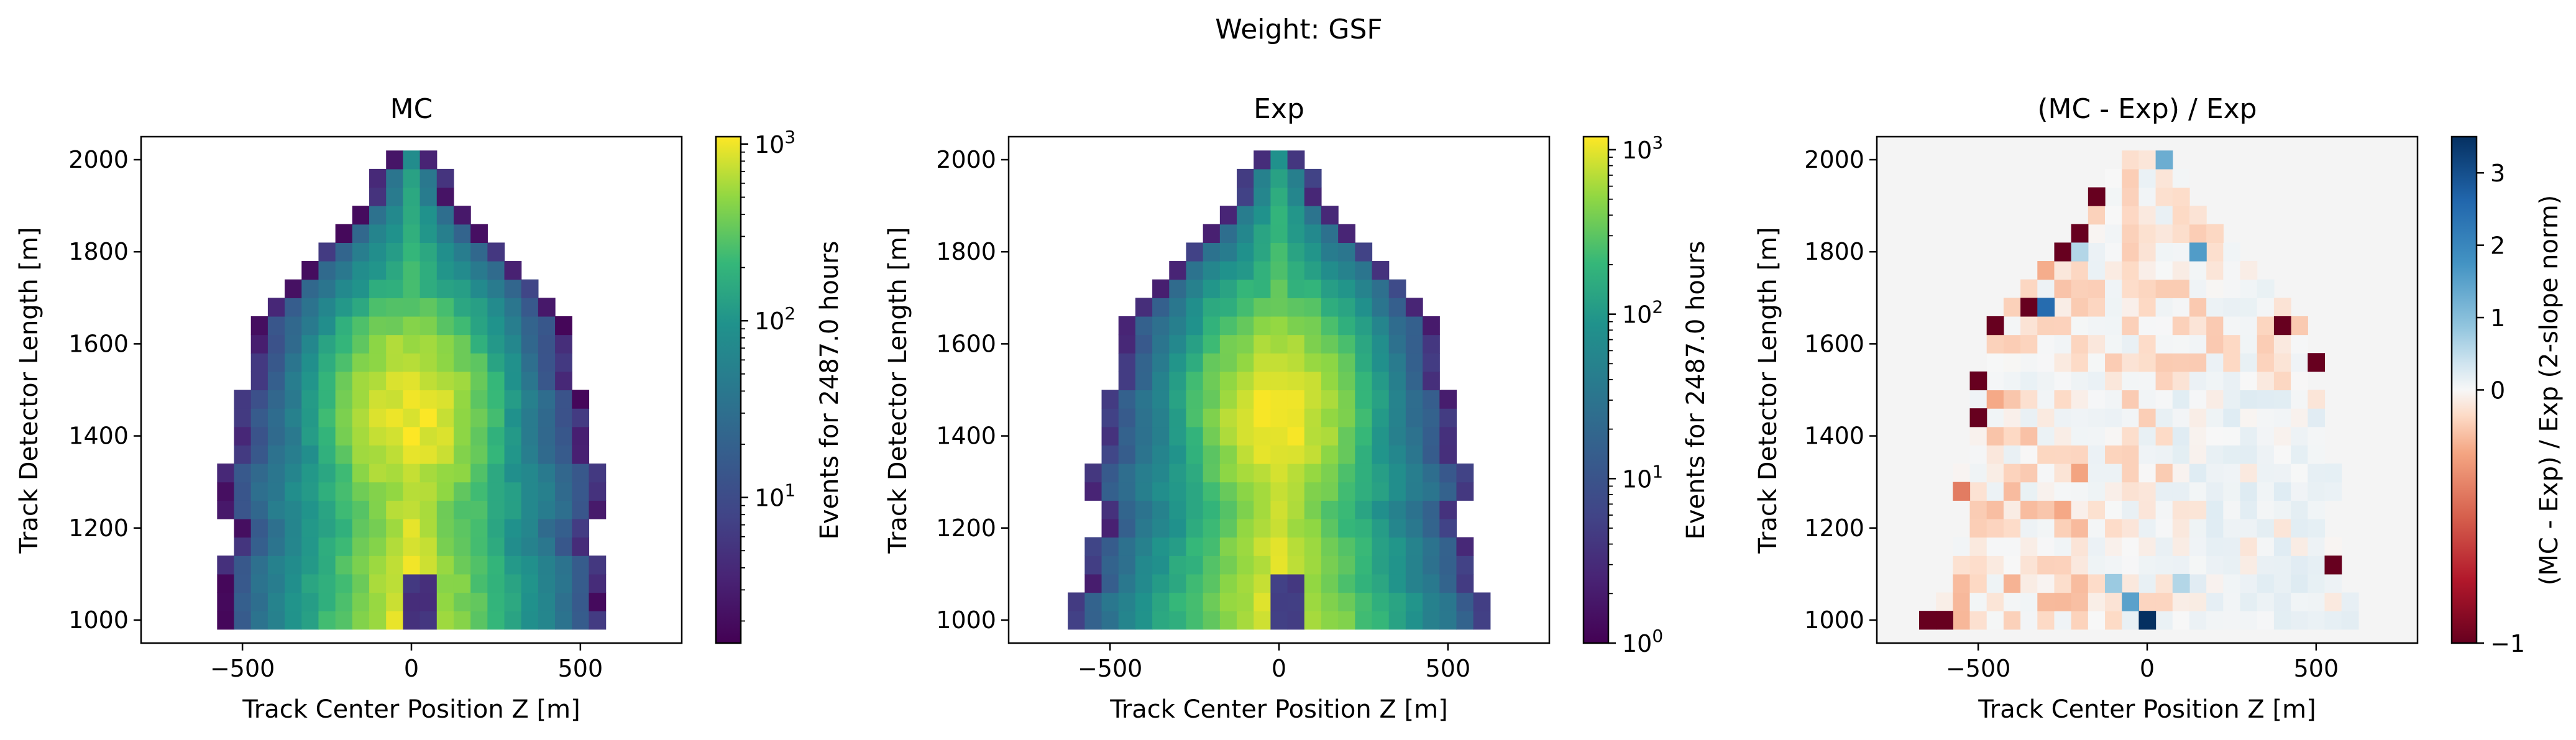  I want to click on panel-ratio-colorbar-label: (MC - Exp) / Exp (2-slope norm), so click(2549, 391).